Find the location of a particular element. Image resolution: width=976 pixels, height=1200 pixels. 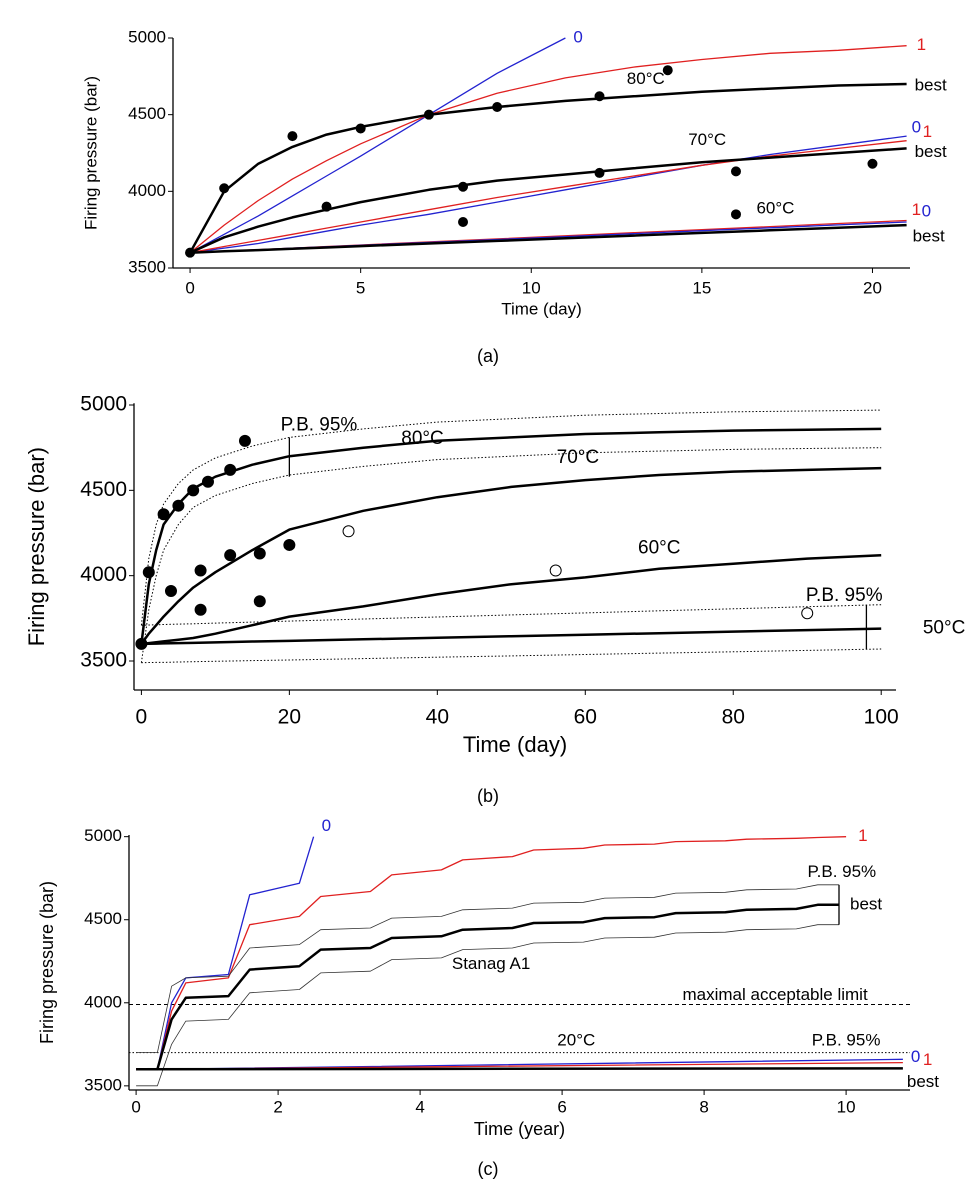

x-tick-label: 15 is located at coordinates (701, 287).